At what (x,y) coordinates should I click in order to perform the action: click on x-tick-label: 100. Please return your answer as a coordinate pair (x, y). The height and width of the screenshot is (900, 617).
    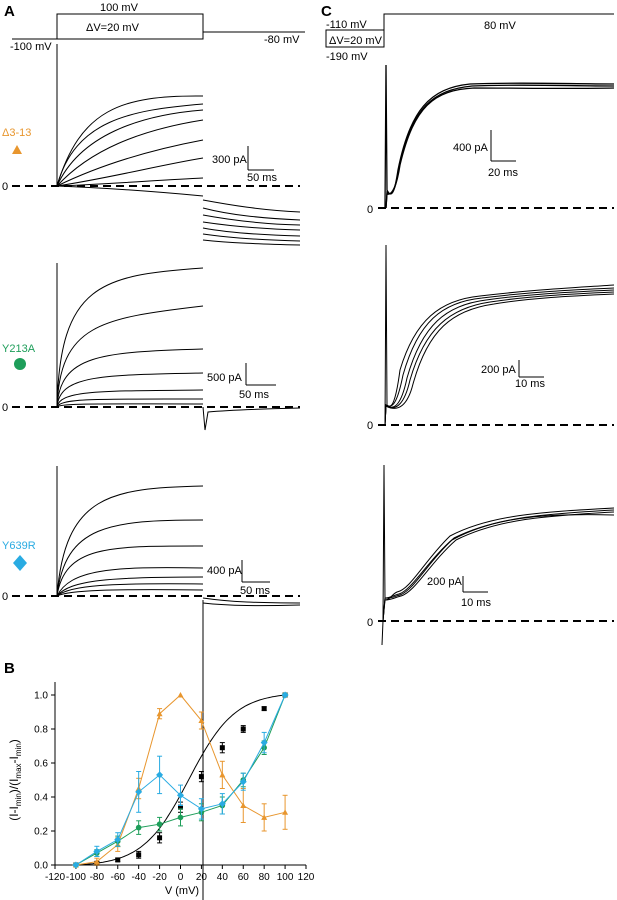
    Looking at the image, I should click on (285, 877).